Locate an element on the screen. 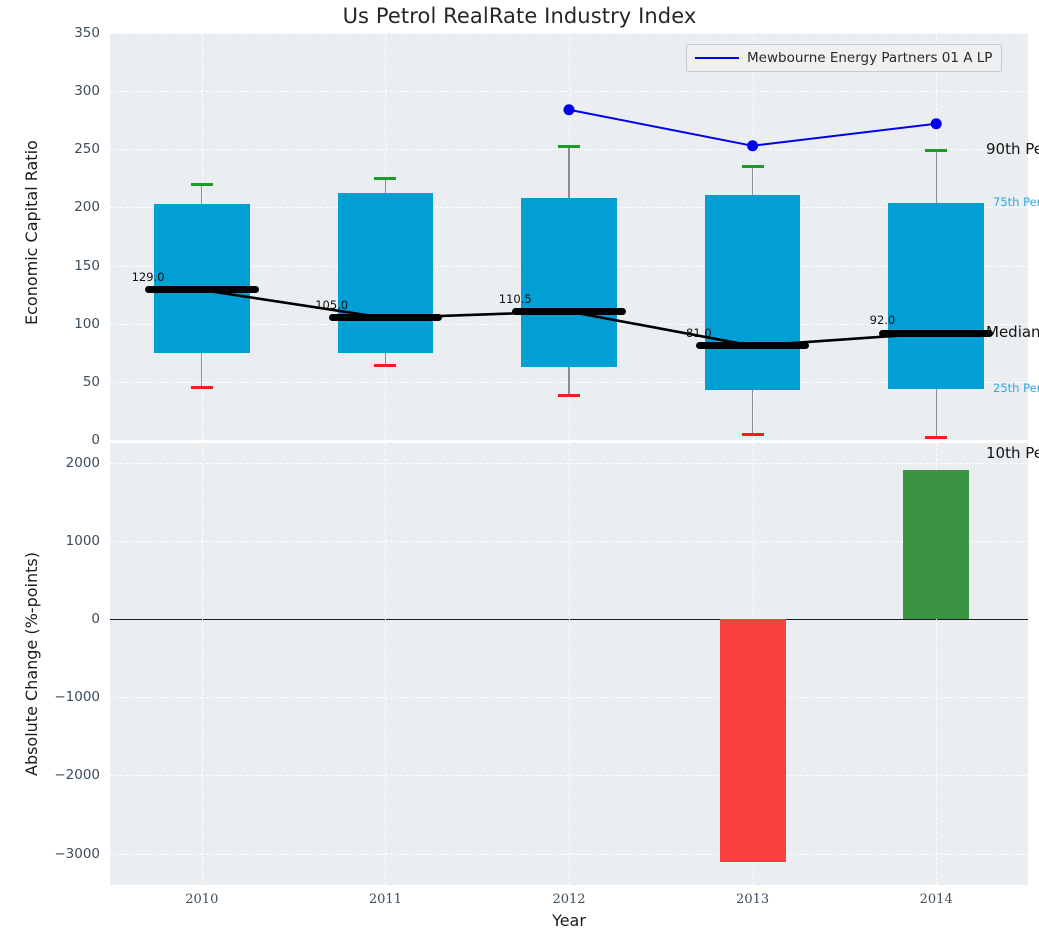 This screenshot has height=942, width=1039. y-axis-tick-label: 150 is located at coordinates (87, 265).